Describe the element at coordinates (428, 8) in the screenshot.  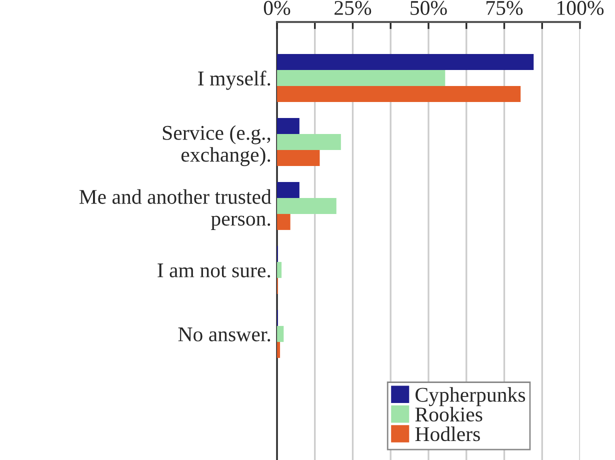
I see `x-tick-label: 50%` at that location.